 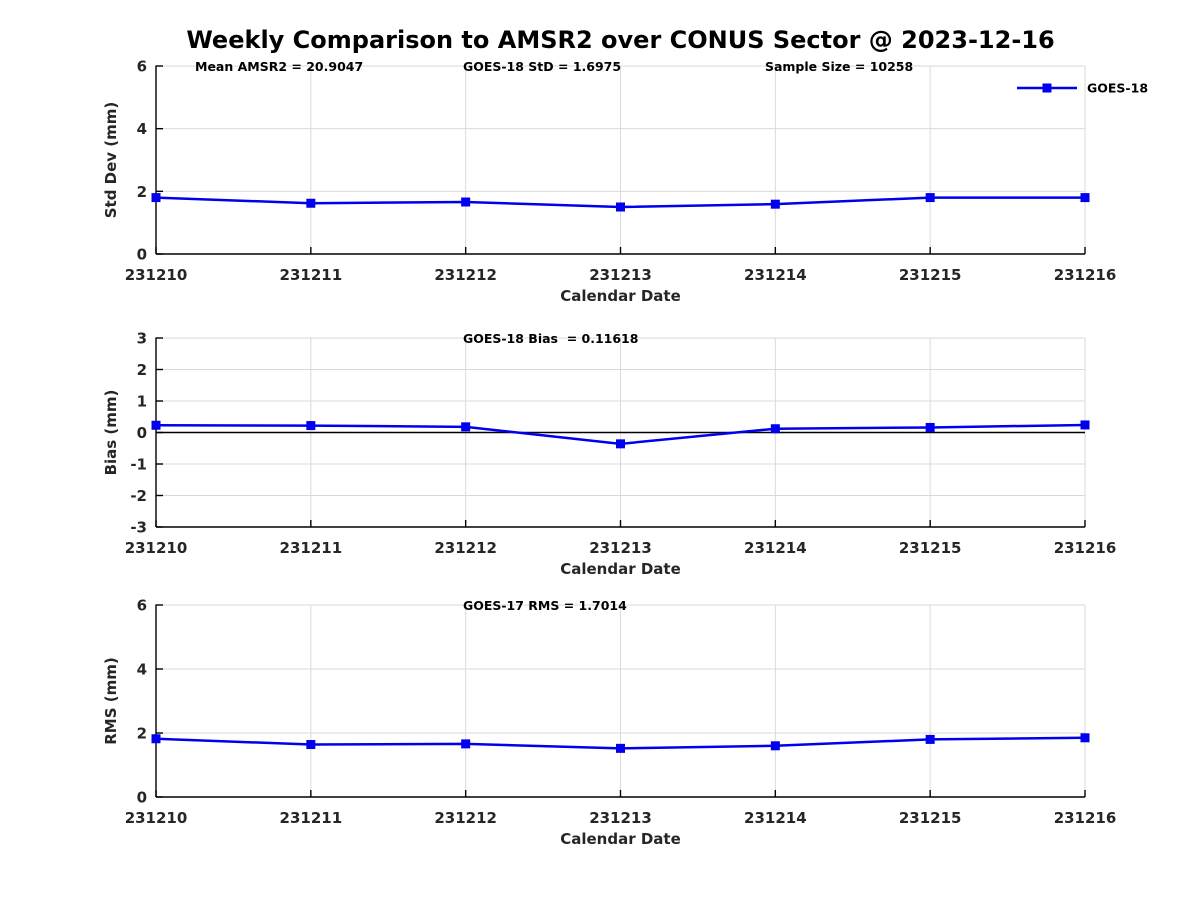 I want to click on annotation: GOES-17 RMS = 1.7014, so click(x=545, y=605).